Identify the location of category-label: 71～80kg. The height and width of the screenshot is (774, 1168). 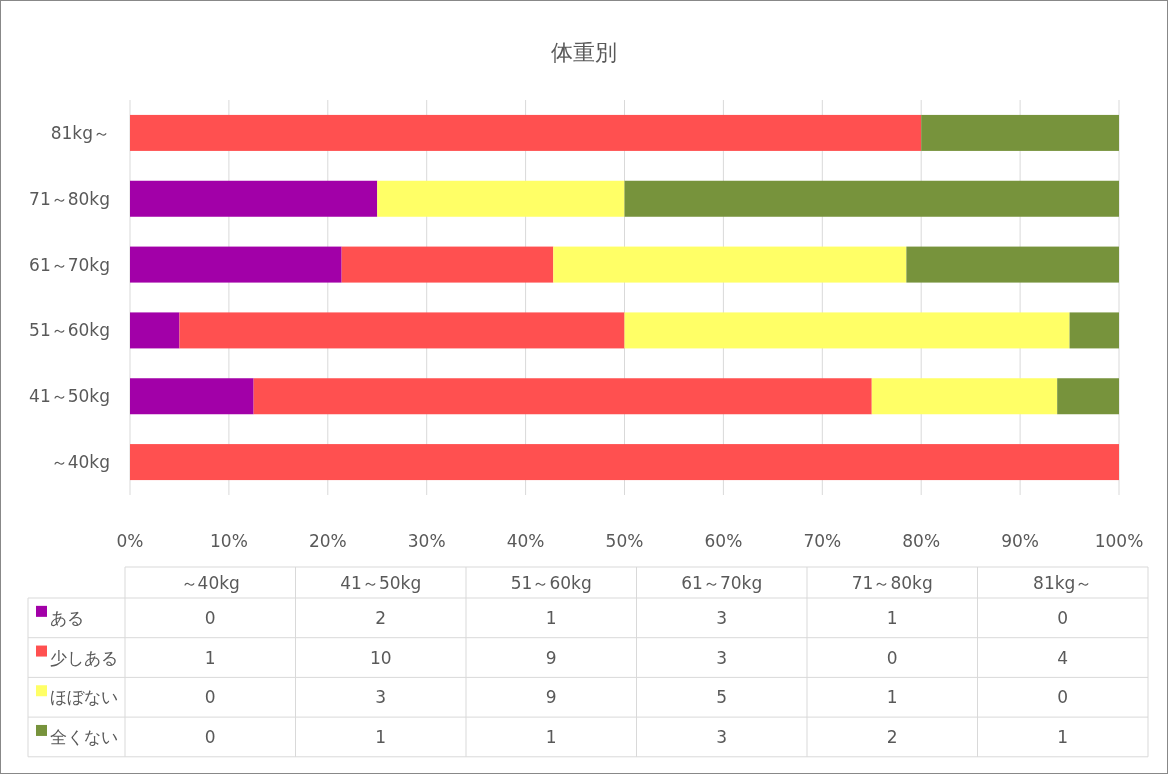
(892, 582).